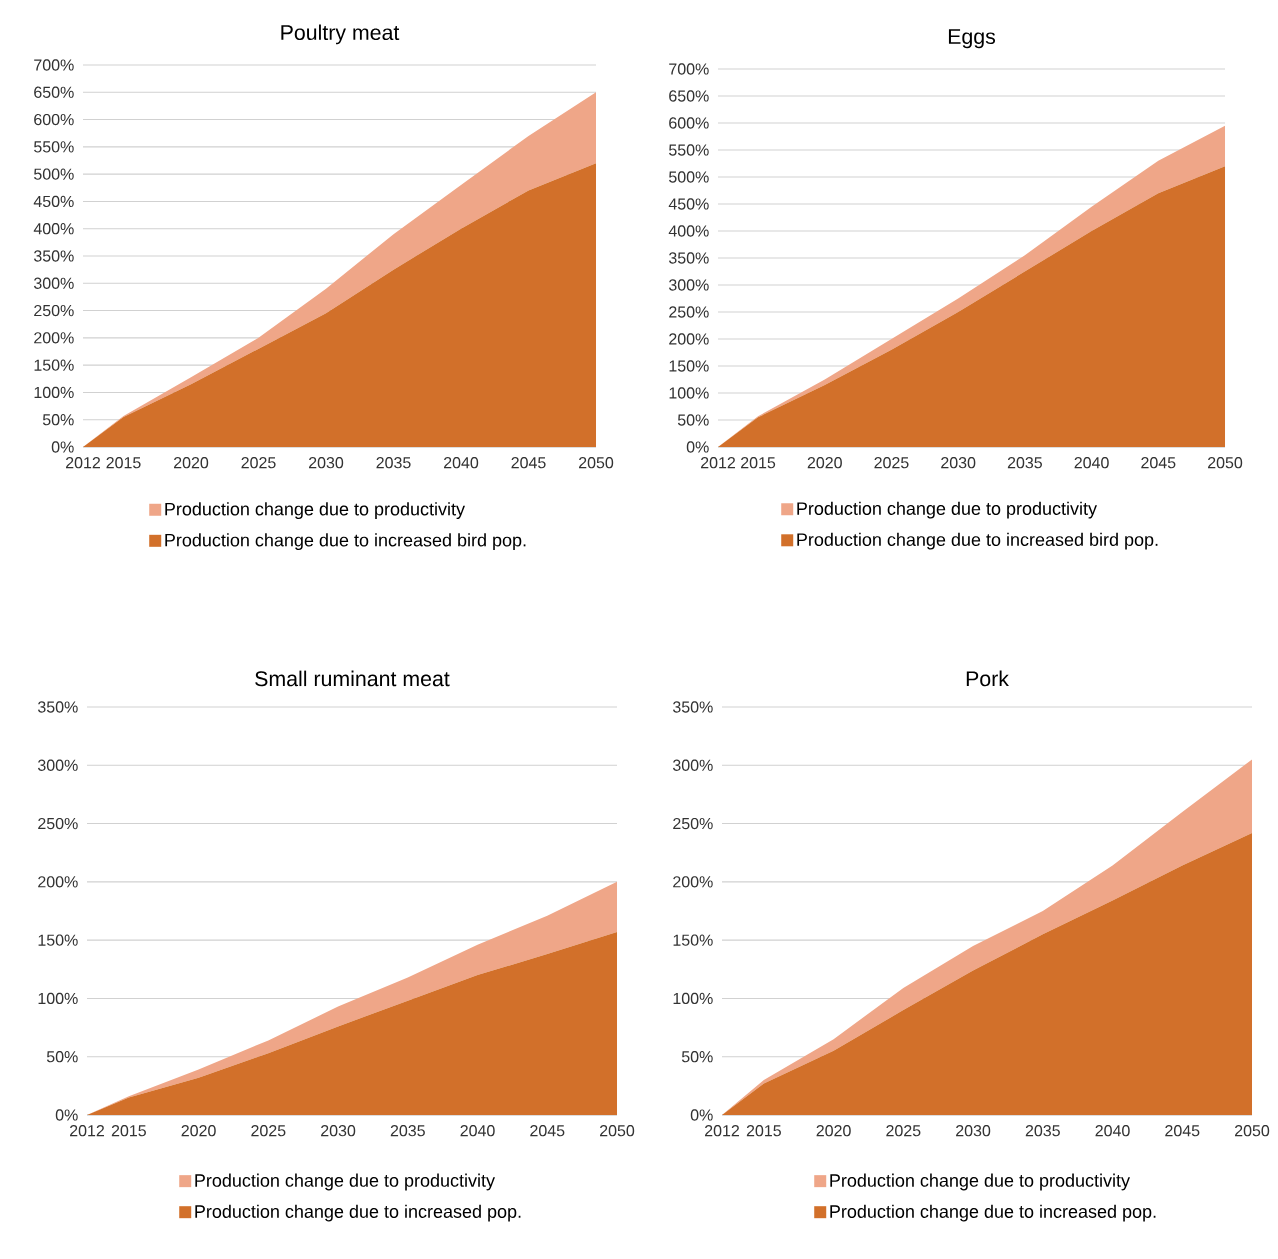 This screenshot has width=1278, height=1259. Describe the element at coordinates (987, 678) in the screenshot. I see `chart-title: Pork` at that location.